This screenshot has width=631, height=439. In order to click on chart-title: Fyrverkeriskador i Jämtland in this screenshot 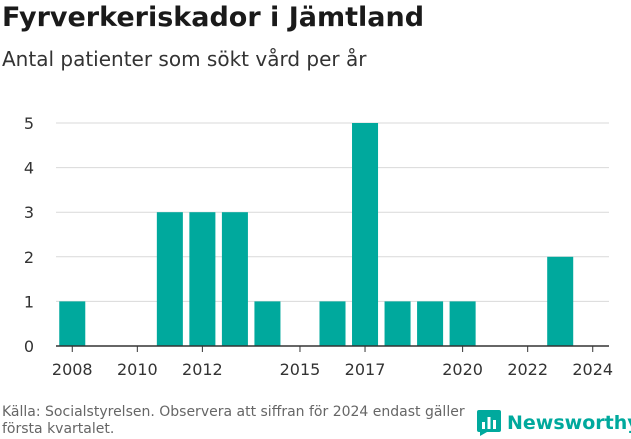, I will do `click(213, 17)`.